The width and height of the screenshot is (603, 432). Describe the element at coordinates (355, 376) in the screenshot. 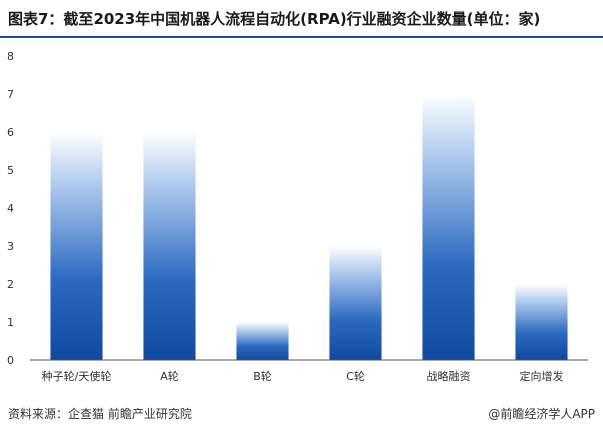

I see `x-tick-label: C轮` at that location.